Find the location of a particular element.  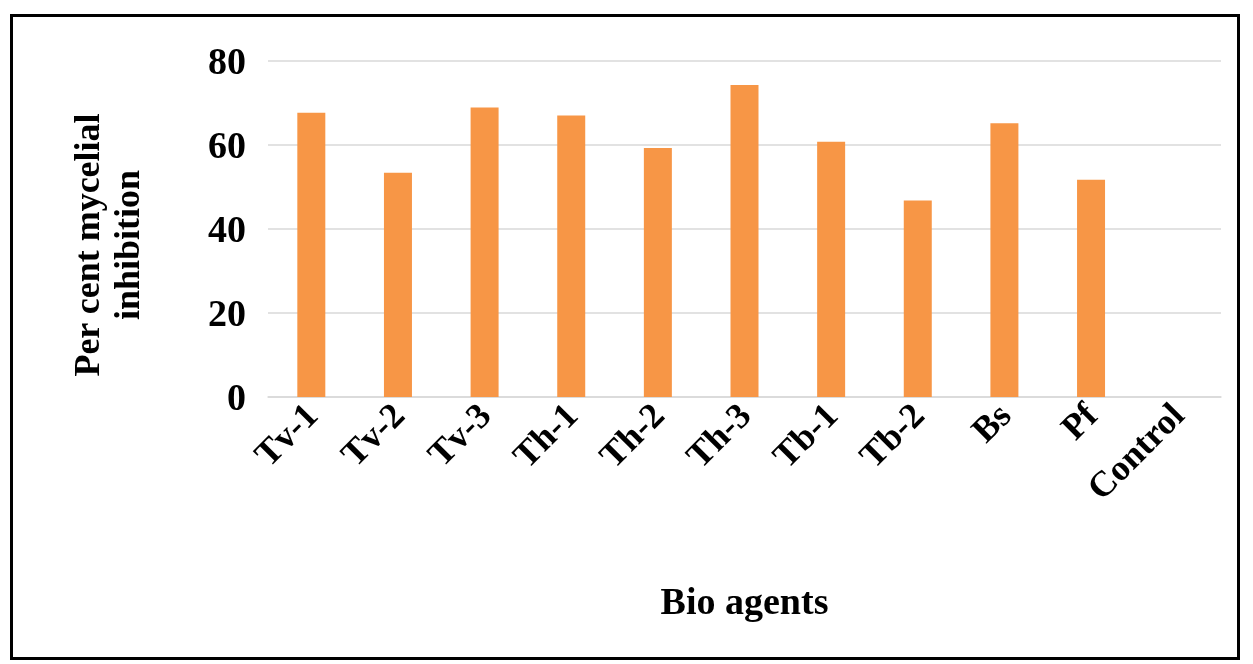

x-tick-label: Th-1 is located at coordinates (545, 435).